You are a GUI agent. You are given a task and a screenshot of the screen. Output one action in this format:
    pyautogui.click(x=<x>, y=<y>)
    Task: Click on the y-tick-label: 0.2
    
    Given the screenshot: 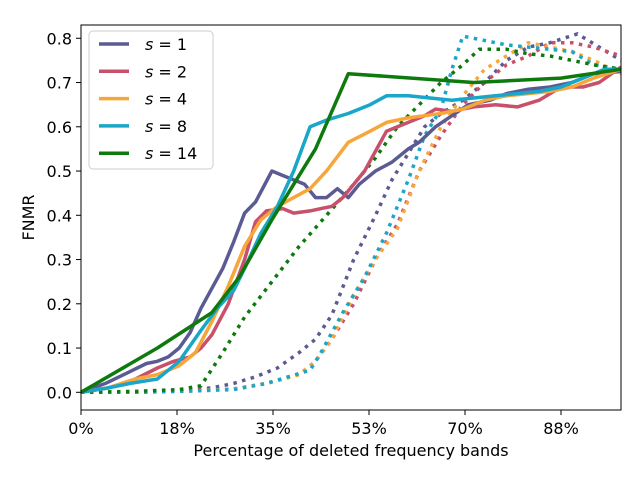 What is the action you would take?
    pyautogui.click(x=59, y=304)
    